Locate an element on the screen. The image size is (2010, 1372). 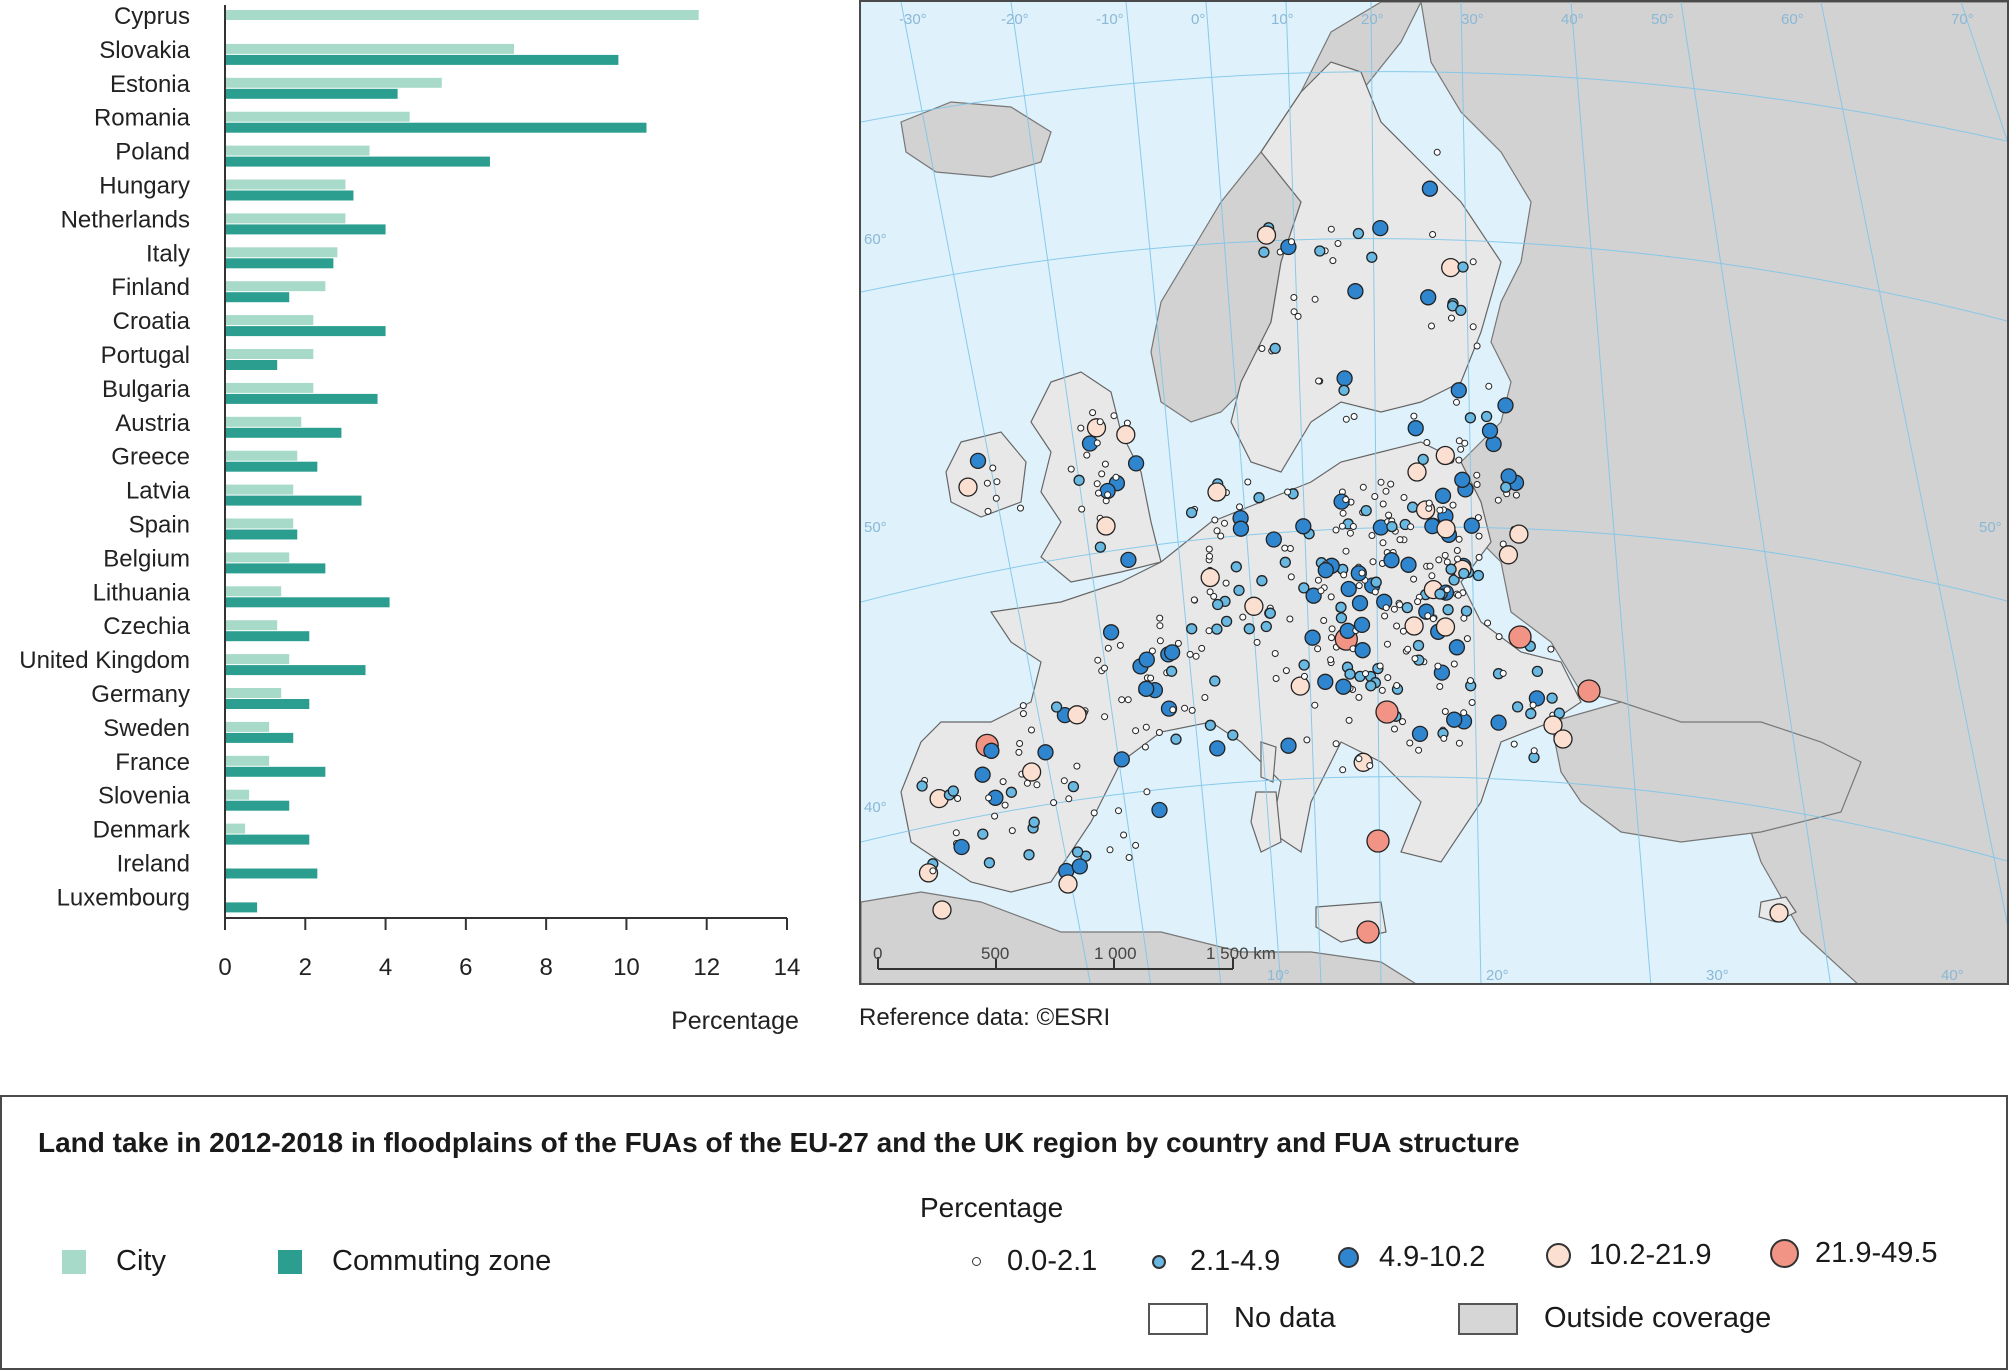
legend-class-1: 0.0-2.1 is located at coordinates (1034, 1261).